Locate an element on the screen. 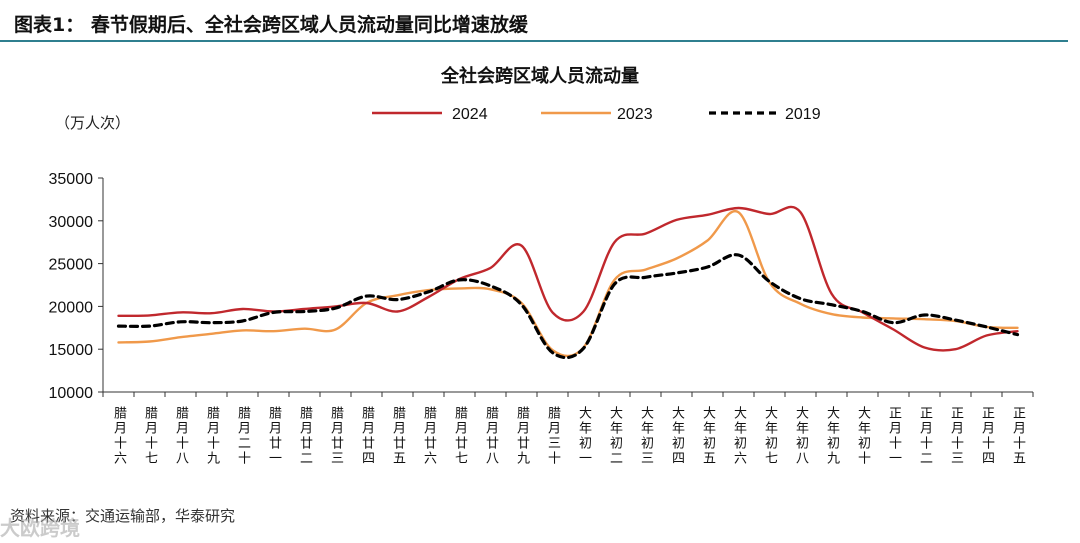  x-tick-label: 大年初四 is located at coordinates (677, 436).